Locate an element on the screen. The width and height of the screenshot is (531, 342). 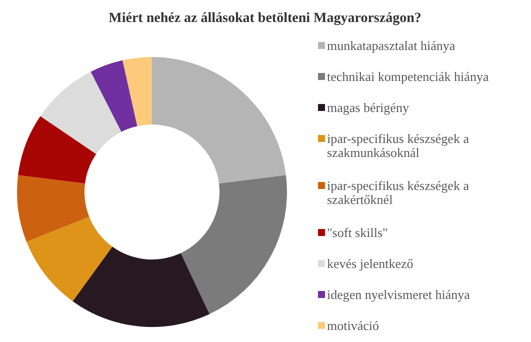
legend-label: magas bérigény is located at coordinates (368, 107).